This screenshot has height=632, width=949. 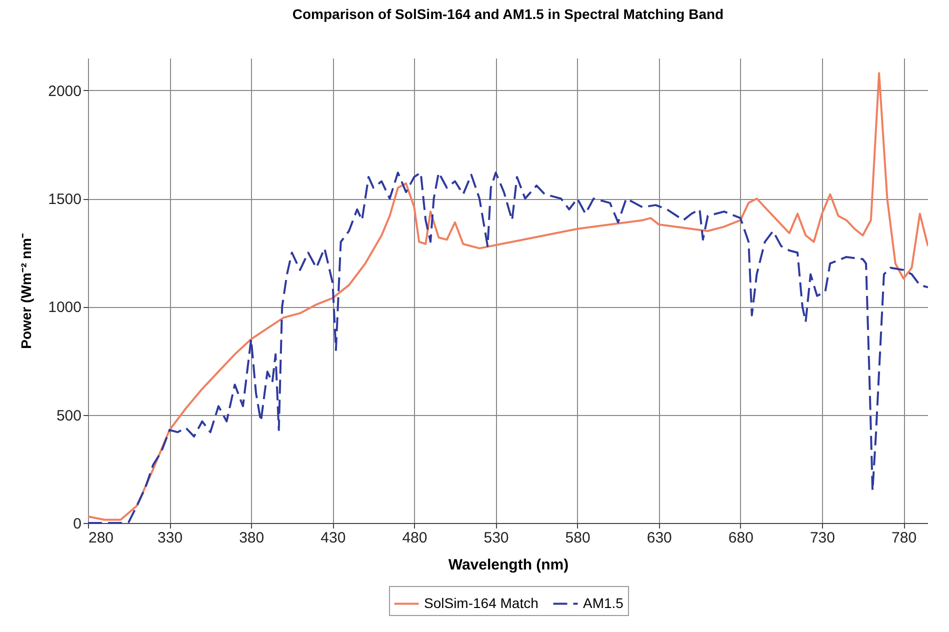 What do you see at coordinates (508, 565) in the screenshot?
I see `x-axis-title: Wavelength (nm)` at bounding box center [508, 565].